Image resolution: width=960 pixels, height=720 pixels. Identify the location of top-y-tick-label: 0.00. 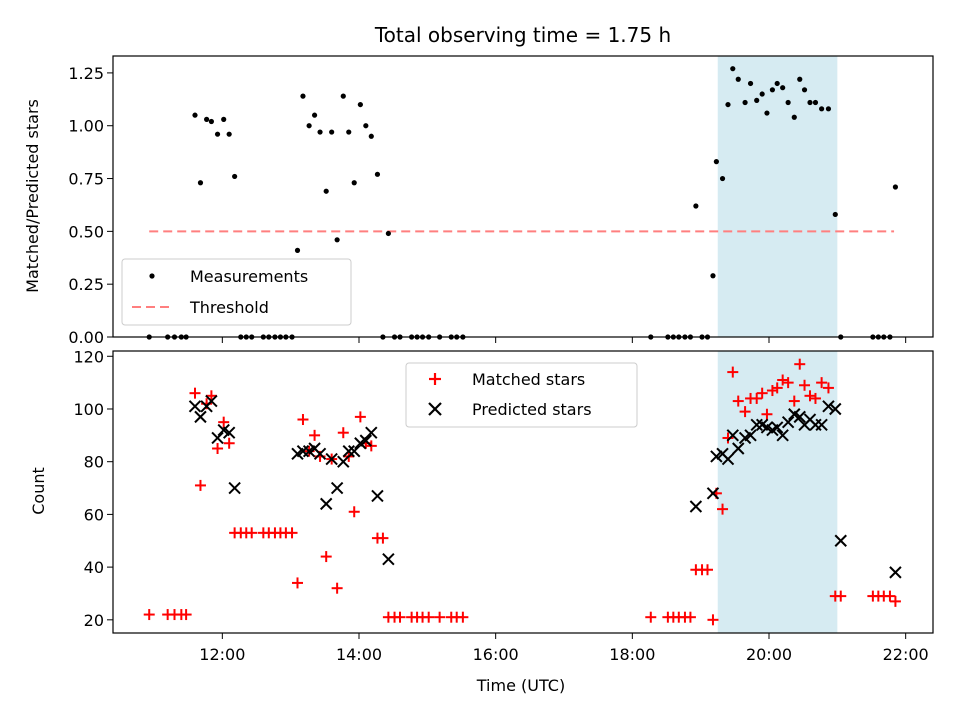
(86, 337).